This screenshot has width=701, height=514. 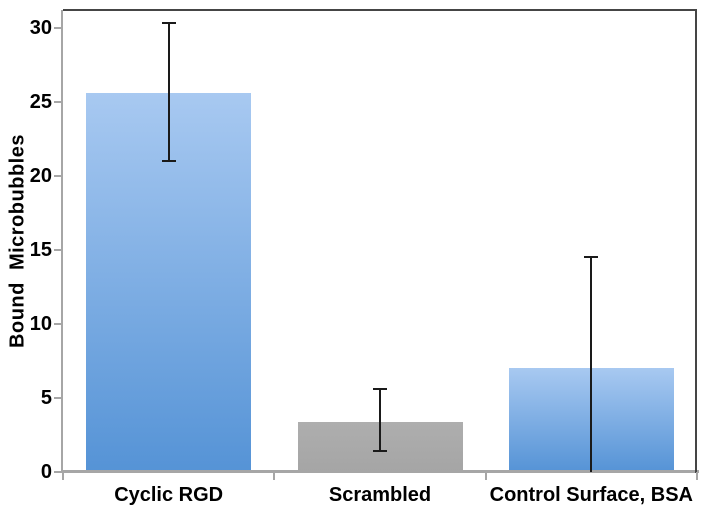 What do you see at coordinates (696, 241) in the screenshot?
I see `plot-border-right` at bounding box center [696, 241].